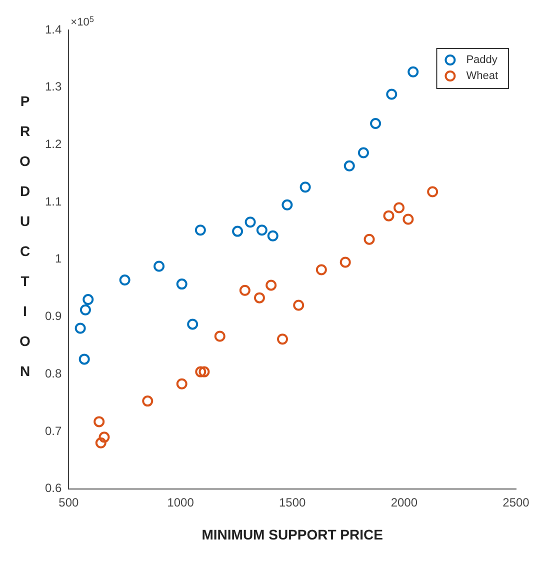 The width and height of the screenshot is (545, 565). I want to click on y-tick-label: 0.7, so click(53, 431).